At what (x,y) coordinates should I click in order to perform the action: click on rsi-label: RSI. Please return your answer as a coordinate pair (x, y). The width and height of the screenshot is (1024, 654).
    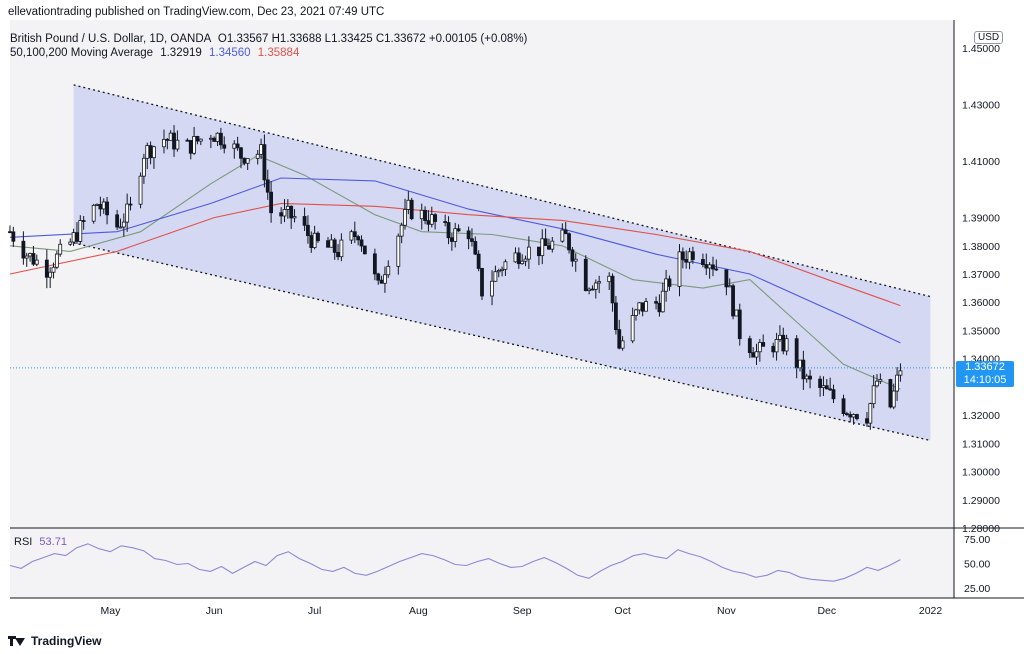
    Looking at the image, I should click on (23, 542).